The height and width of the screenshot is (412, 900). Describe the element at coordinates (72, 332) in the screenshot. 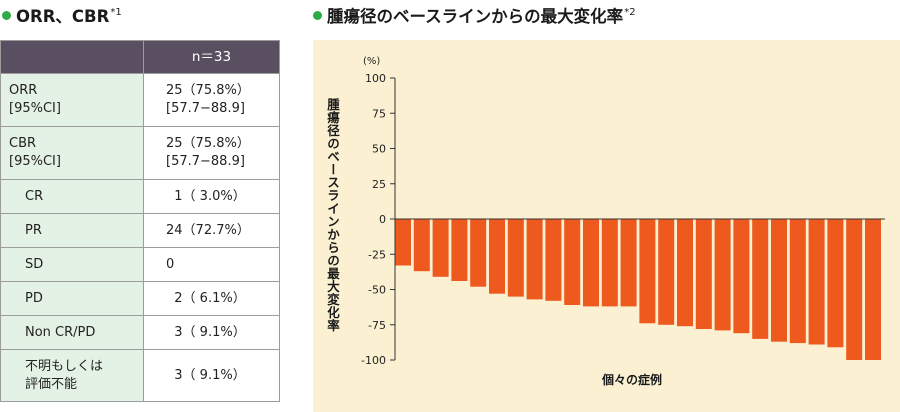

I see `row-label: Non CR/PD` at that location.